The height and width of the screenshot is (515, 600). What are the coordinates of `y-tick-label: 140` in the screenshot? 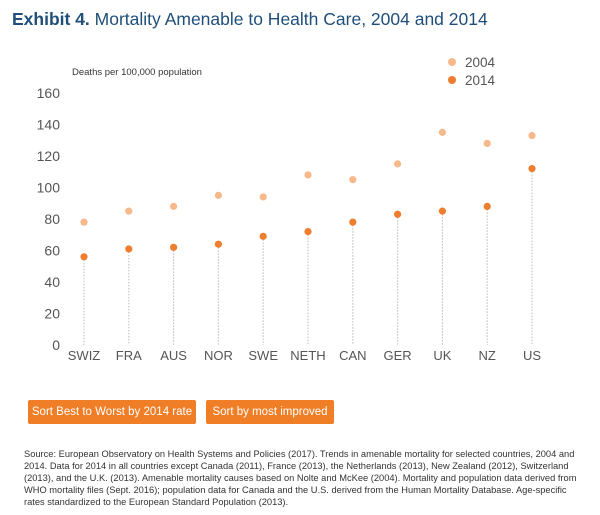 It's located at (49, 125).